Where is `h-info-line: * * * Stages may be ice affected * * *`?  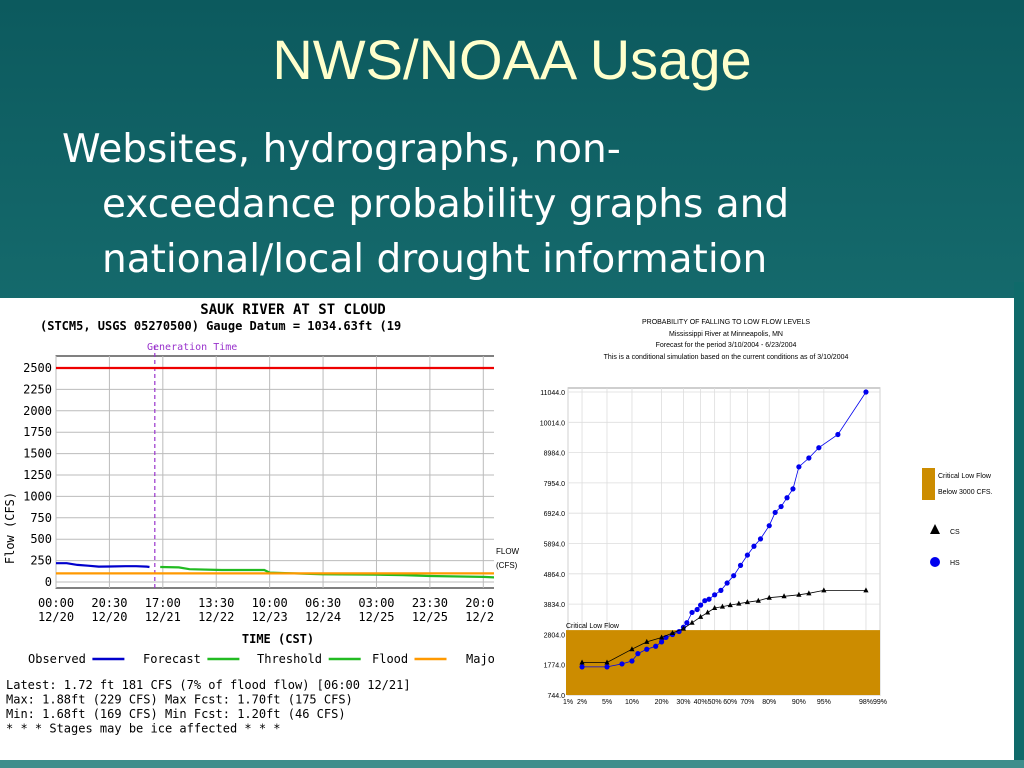
h-info-line: * * * Stages may be ice affected * * * is located at coordinates (143, 729).